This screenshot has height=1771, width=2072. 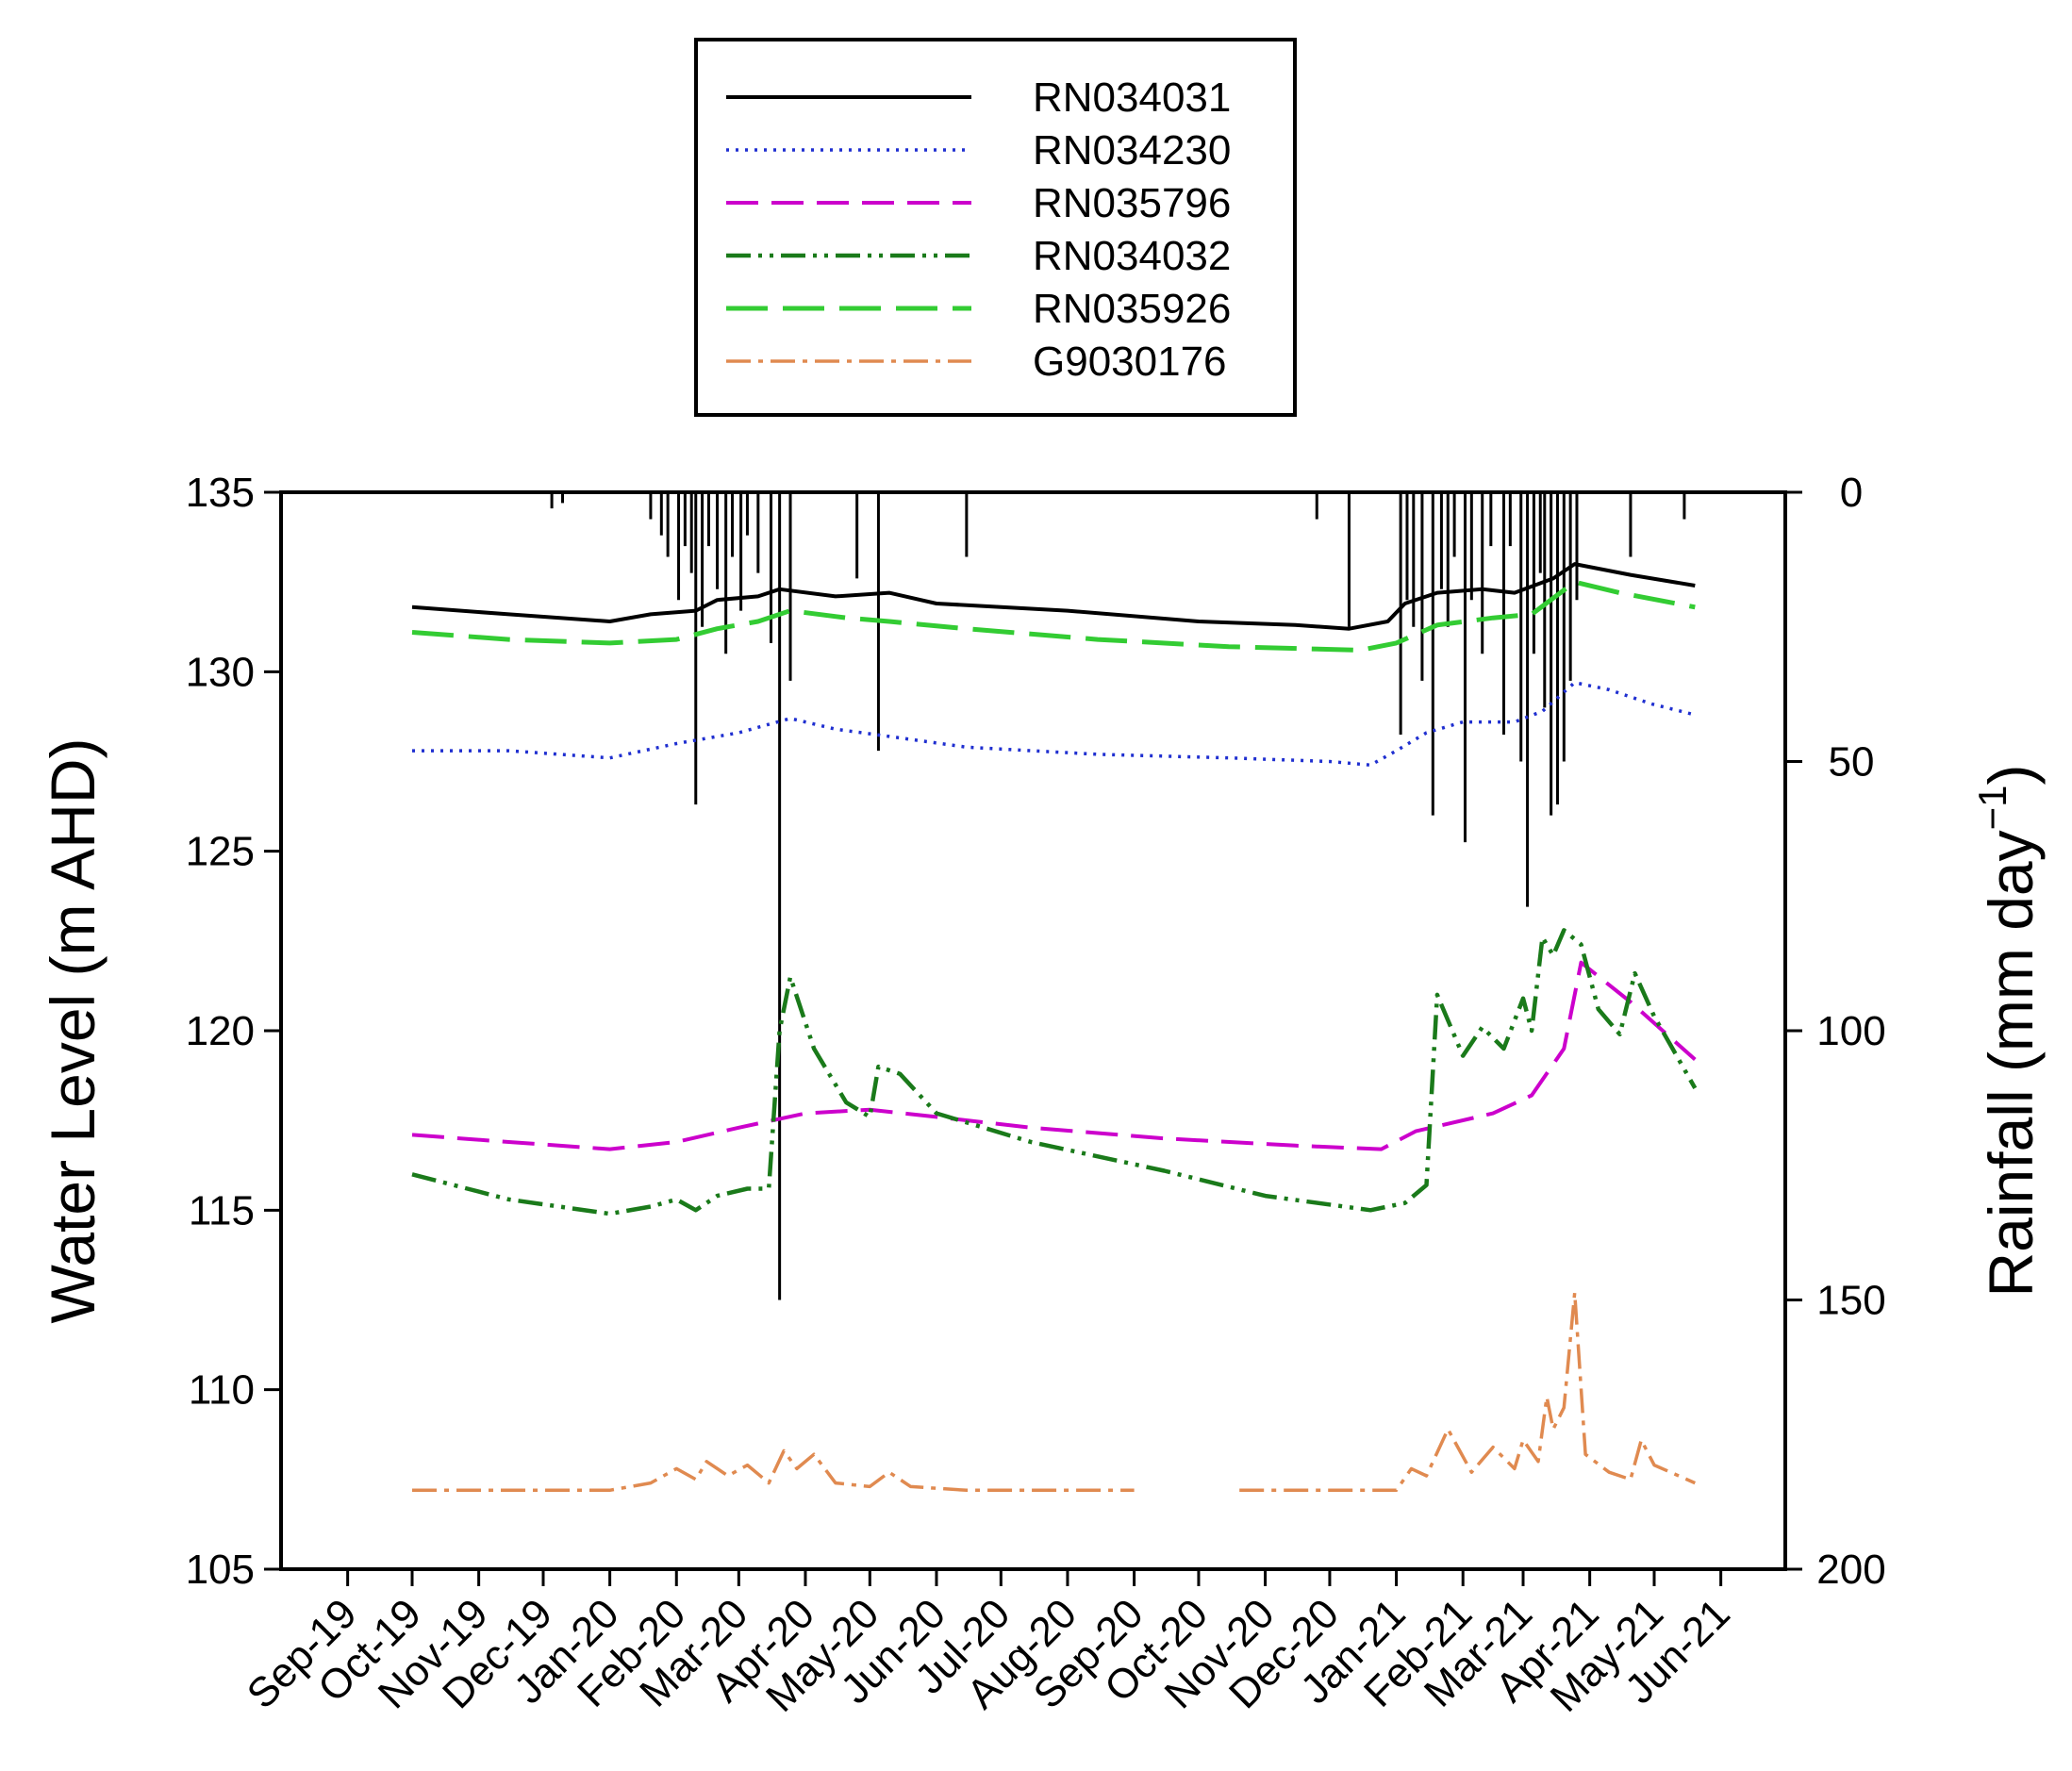 What do you see at coordinates (73, 1030) in the screenshot?
I see `left-axis-title: Water Level (m AHD)` at bounding box center [73, 1030].